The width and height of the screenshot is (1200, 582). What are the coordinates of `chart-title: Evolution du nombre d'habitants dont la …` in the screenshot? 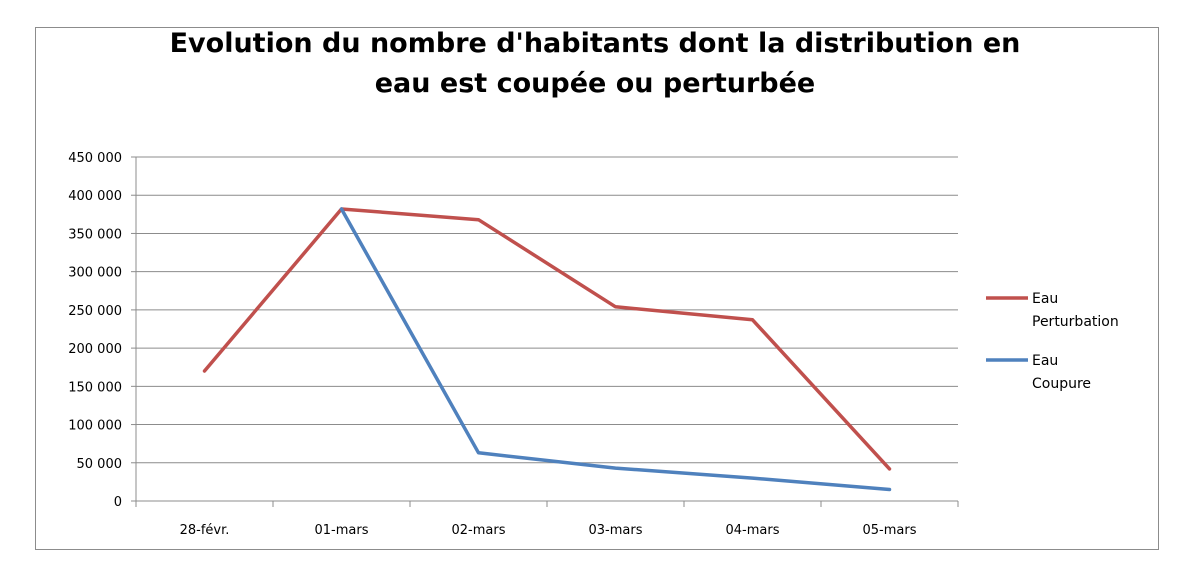 It's located at (595, 63).